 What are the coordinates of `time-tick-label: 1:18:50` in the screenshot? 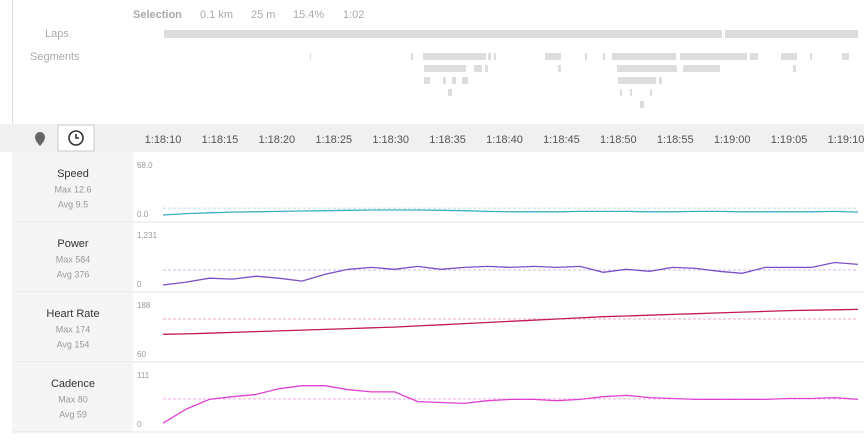 It's located at (618, 140).